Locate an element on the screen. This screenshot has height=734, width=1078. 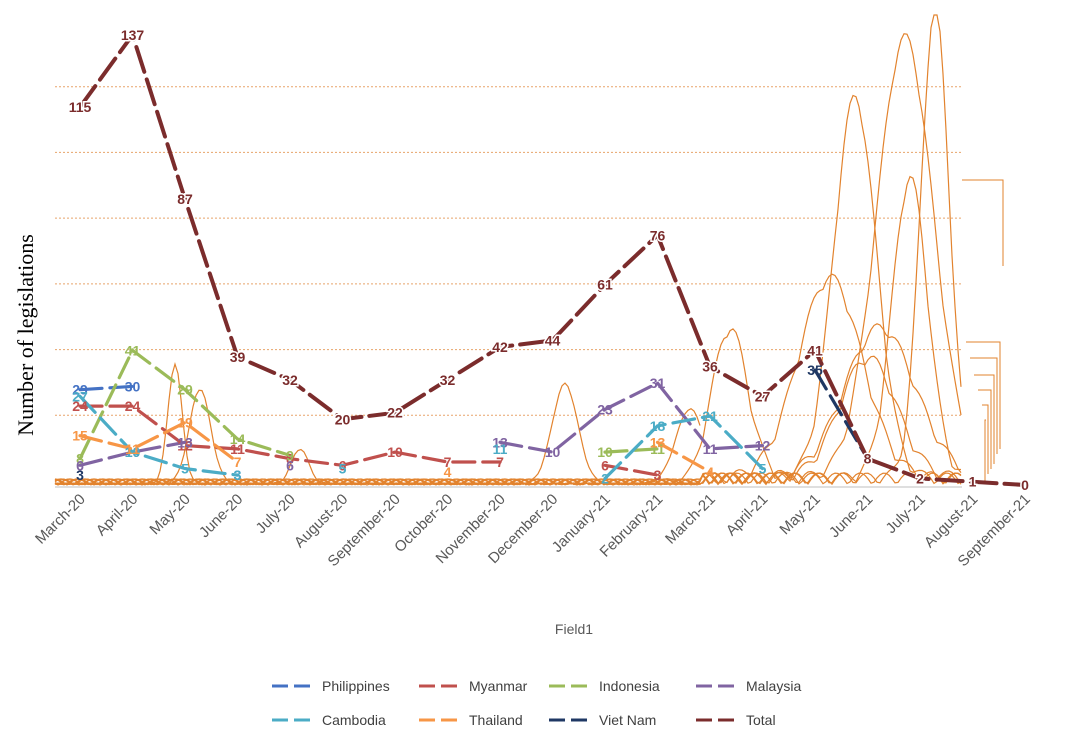
legend-label: Myanmar is located at coordinates (498, 686).